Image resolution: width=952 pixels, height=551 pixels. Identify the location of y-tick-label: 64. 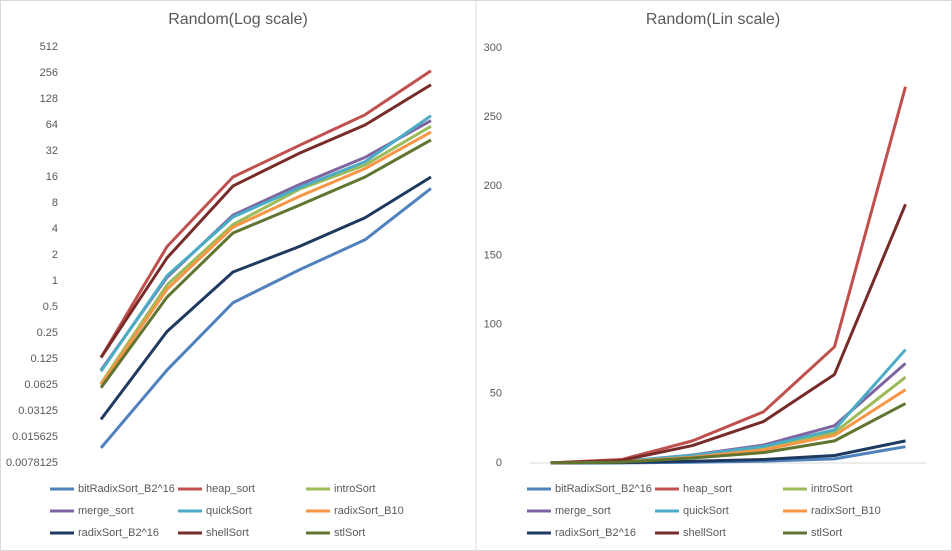
(52, 125).